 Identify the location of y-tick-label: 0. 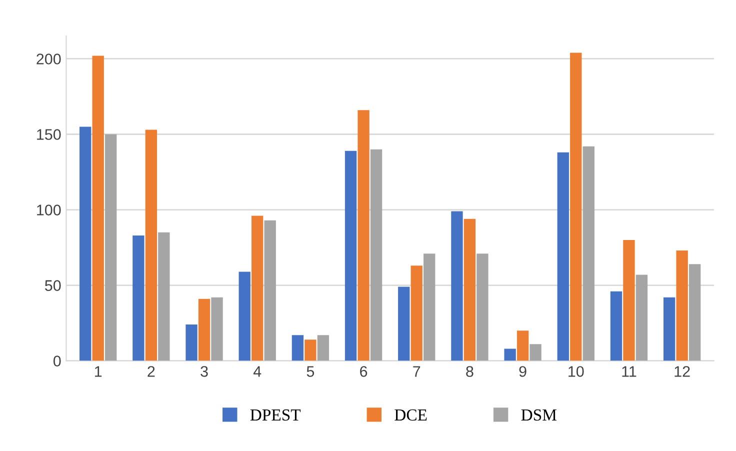
(57, 361).